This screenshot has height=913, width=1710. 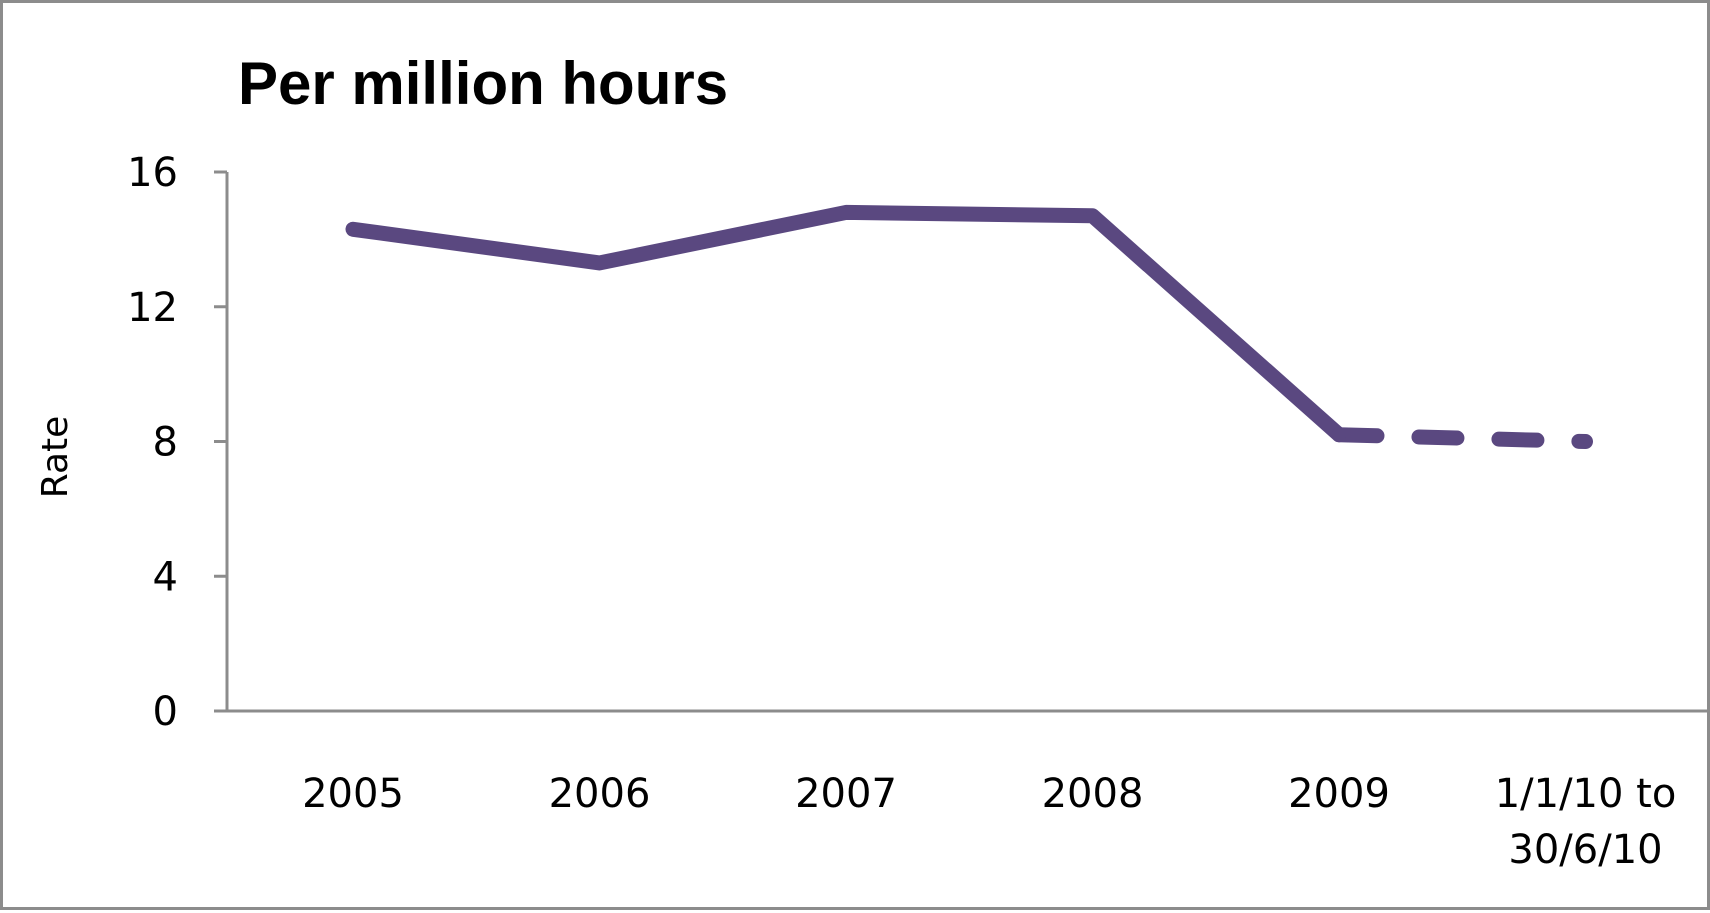 I want to click on y-axis-ticks: 0 4 8 12 16, so click(x=177, y=442).